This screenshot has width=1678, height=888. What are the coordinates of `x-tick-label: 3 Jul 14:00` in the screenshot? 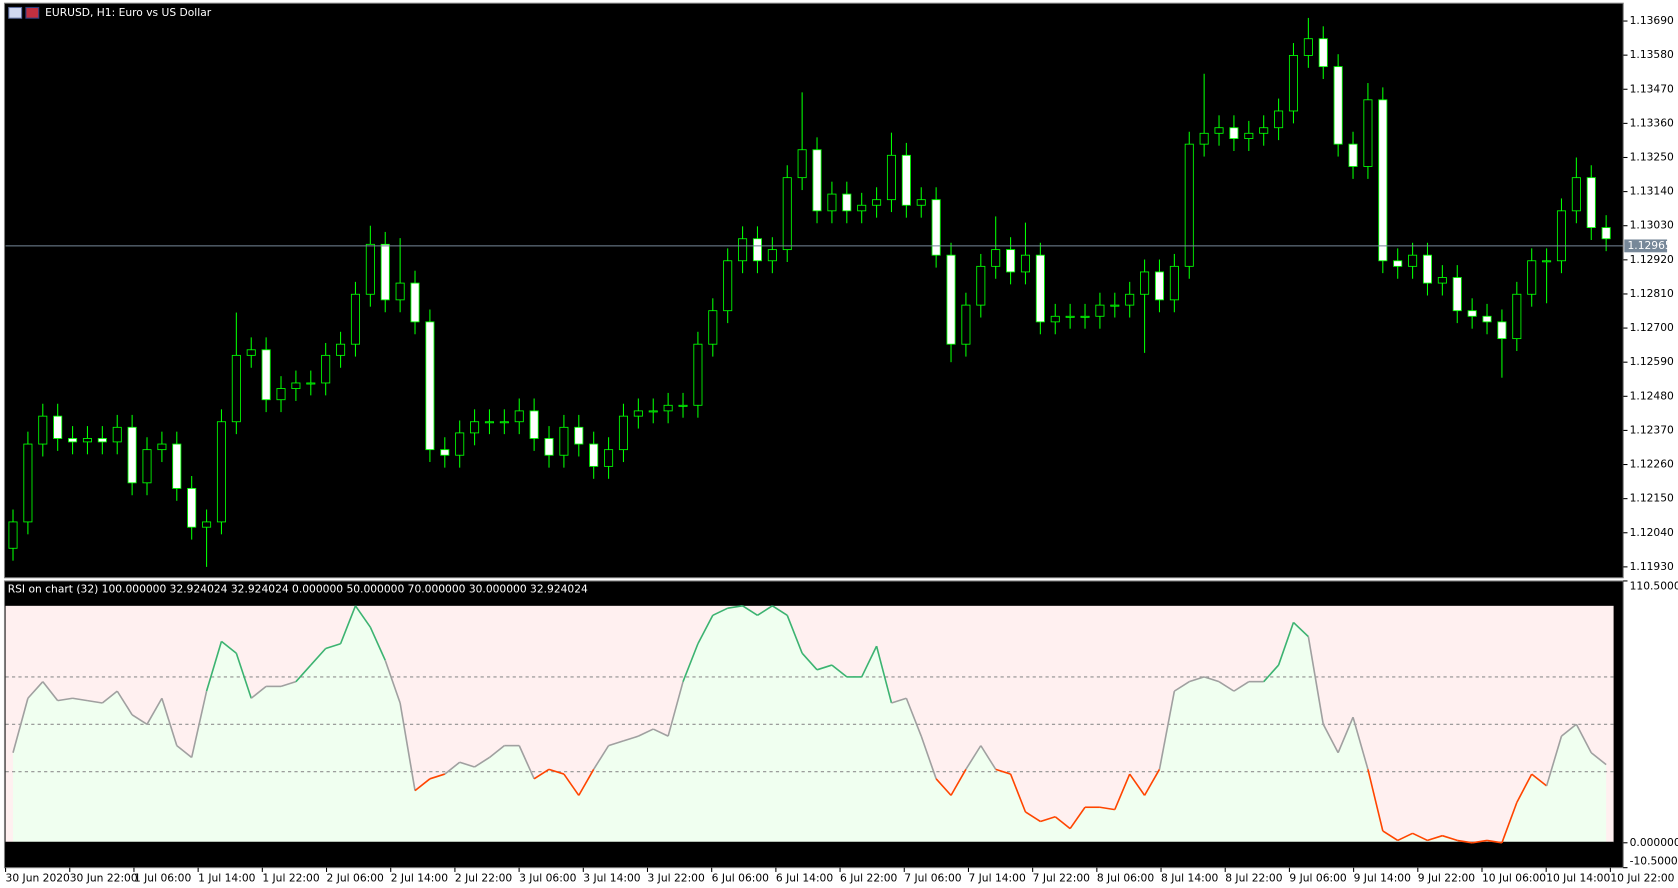 It's located at (611, 877).